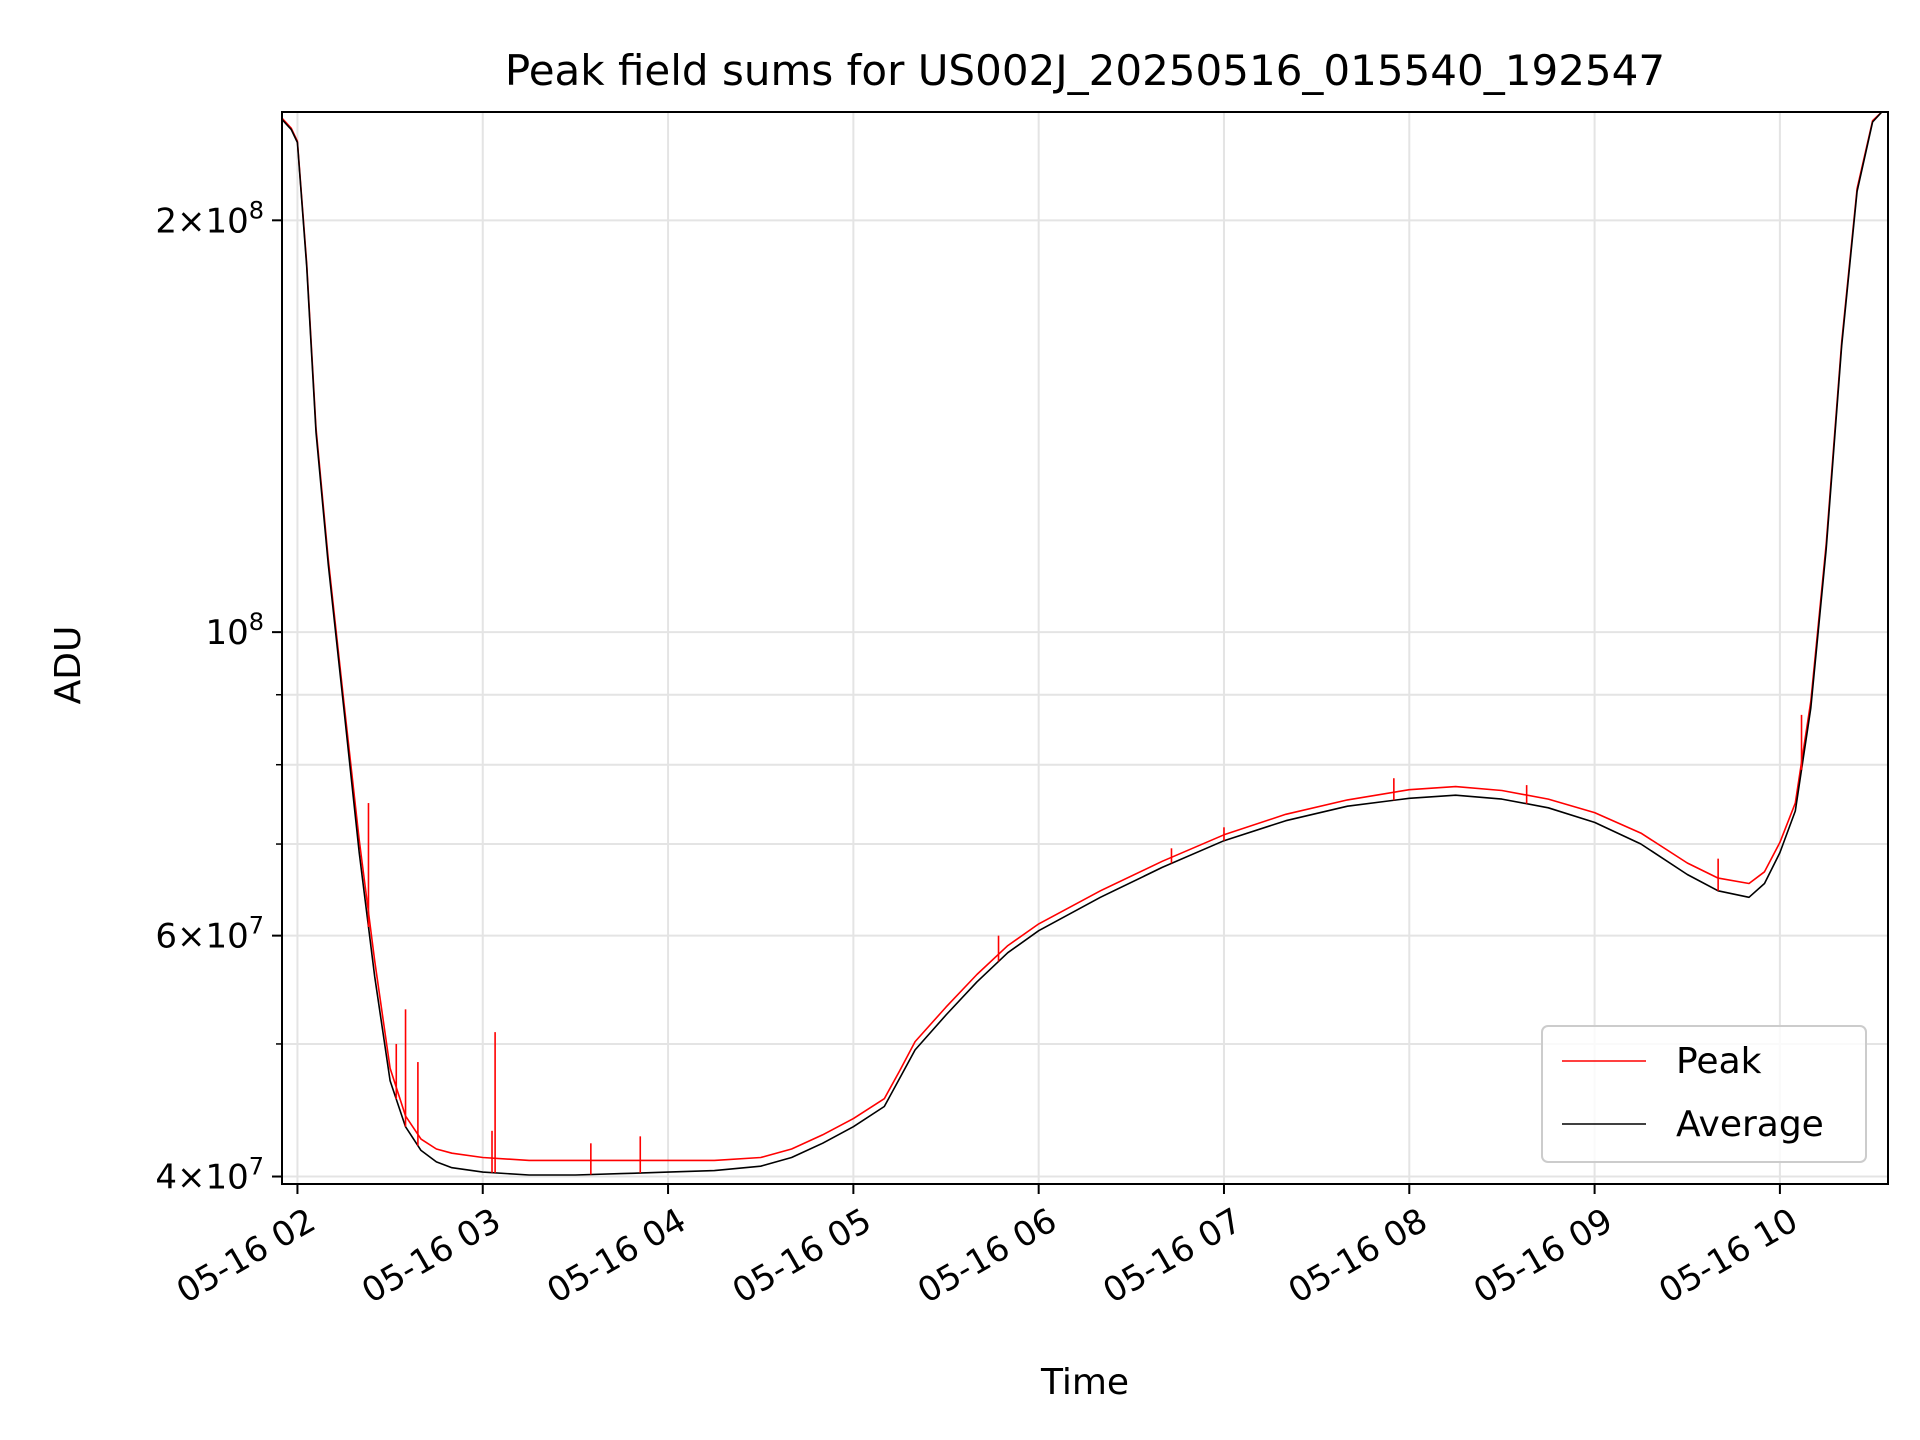 The height and width of the screenshot is (1440, 1920). I want to click on y-tick-mantissa: 2, so click(166, 221).